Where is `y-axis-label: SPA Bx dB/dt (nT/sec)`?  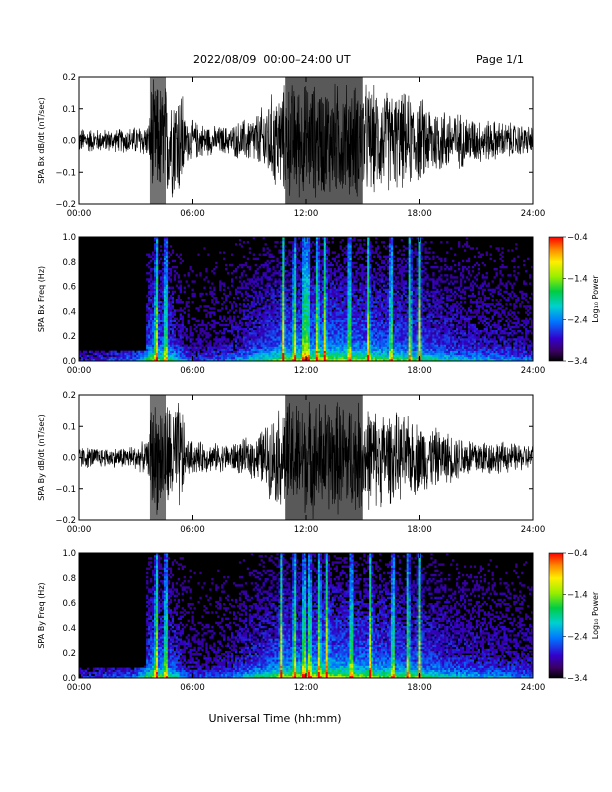
y-axis-label: SPA Bx dB/dt (nT/sec) is located at coordinates (41, 140).